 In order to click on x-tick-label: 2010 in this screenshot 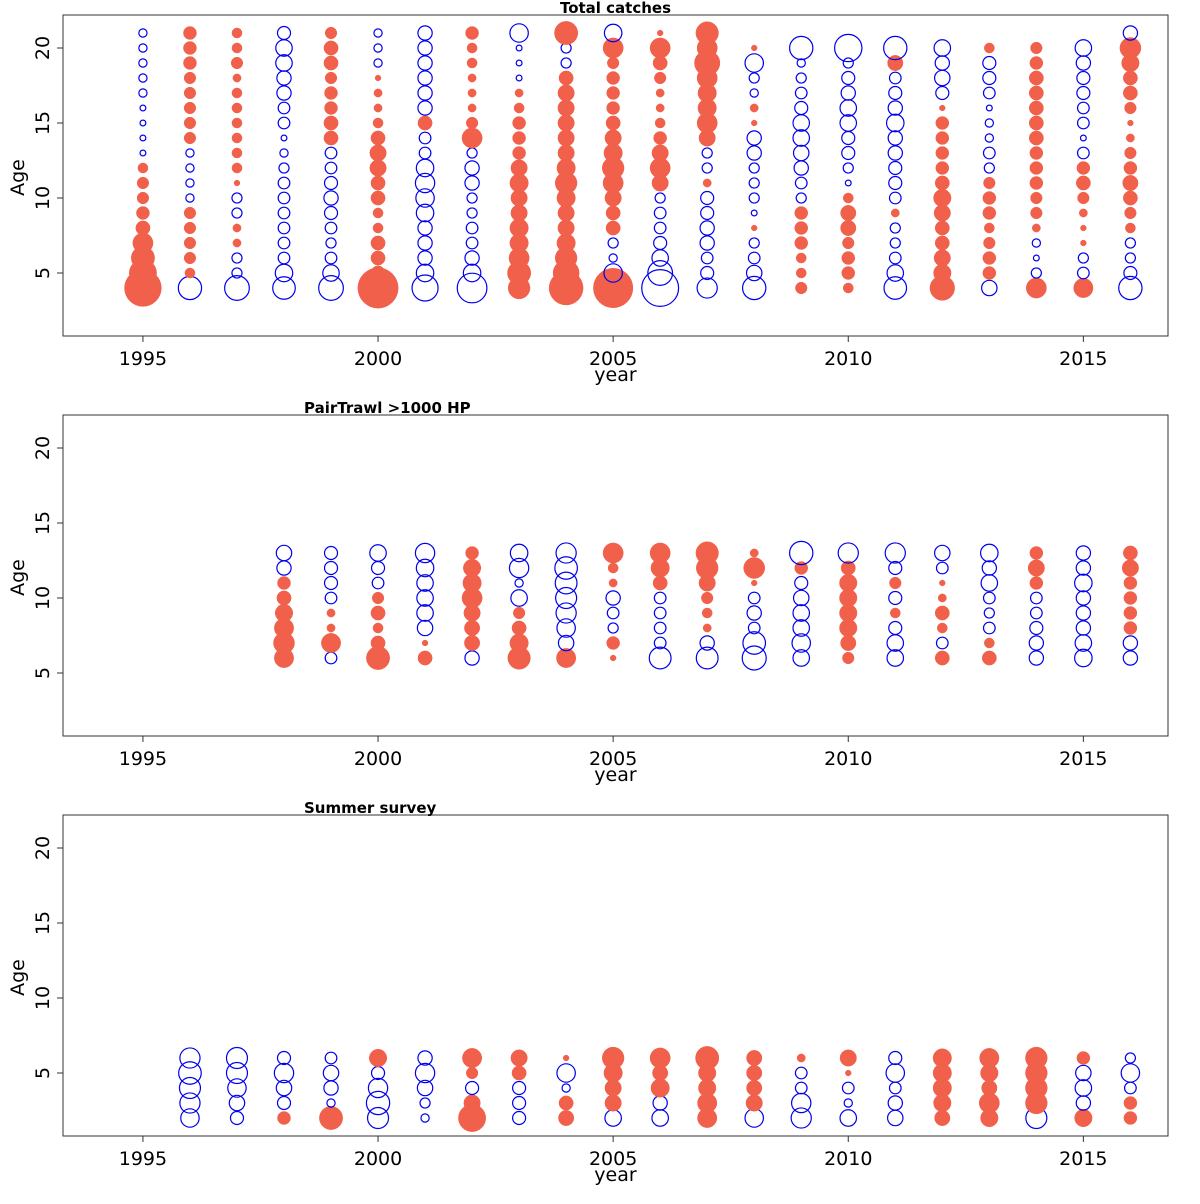, I will do `click(848, 759)`.